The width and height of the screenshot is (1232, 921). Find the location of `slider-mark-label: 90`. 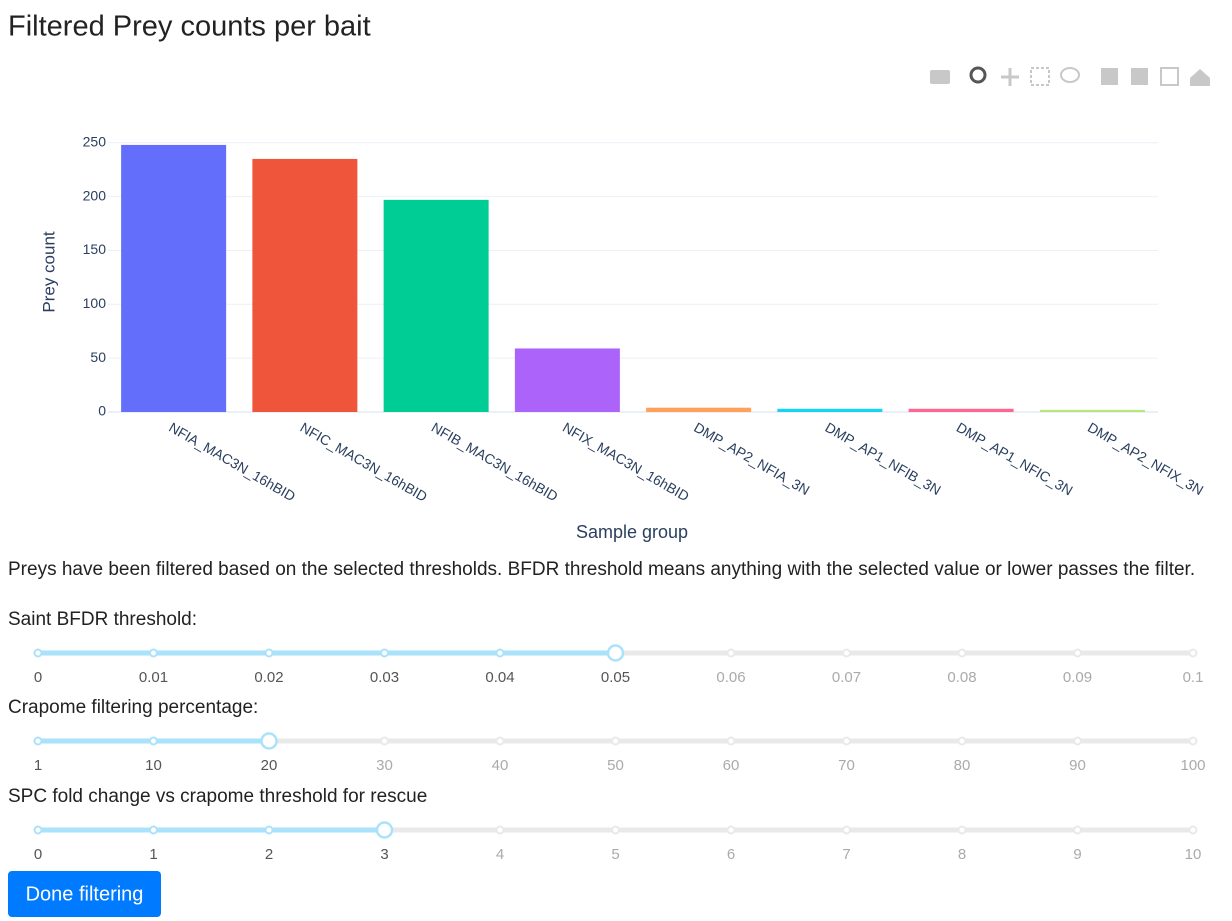

slider-mark-label: 90 is located at coordinates (1077, 765).